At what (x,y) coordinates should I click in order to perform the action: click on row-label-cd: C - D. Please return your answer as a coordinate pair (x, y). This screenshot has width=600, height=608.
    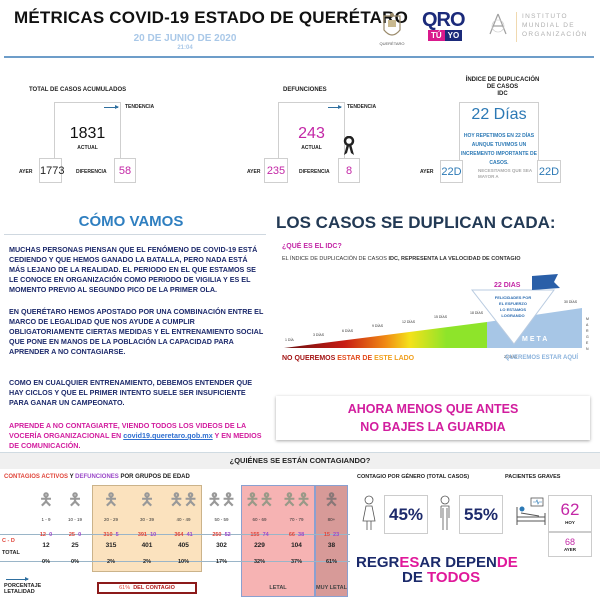
    Looking at the image, I should click on (8, 541).